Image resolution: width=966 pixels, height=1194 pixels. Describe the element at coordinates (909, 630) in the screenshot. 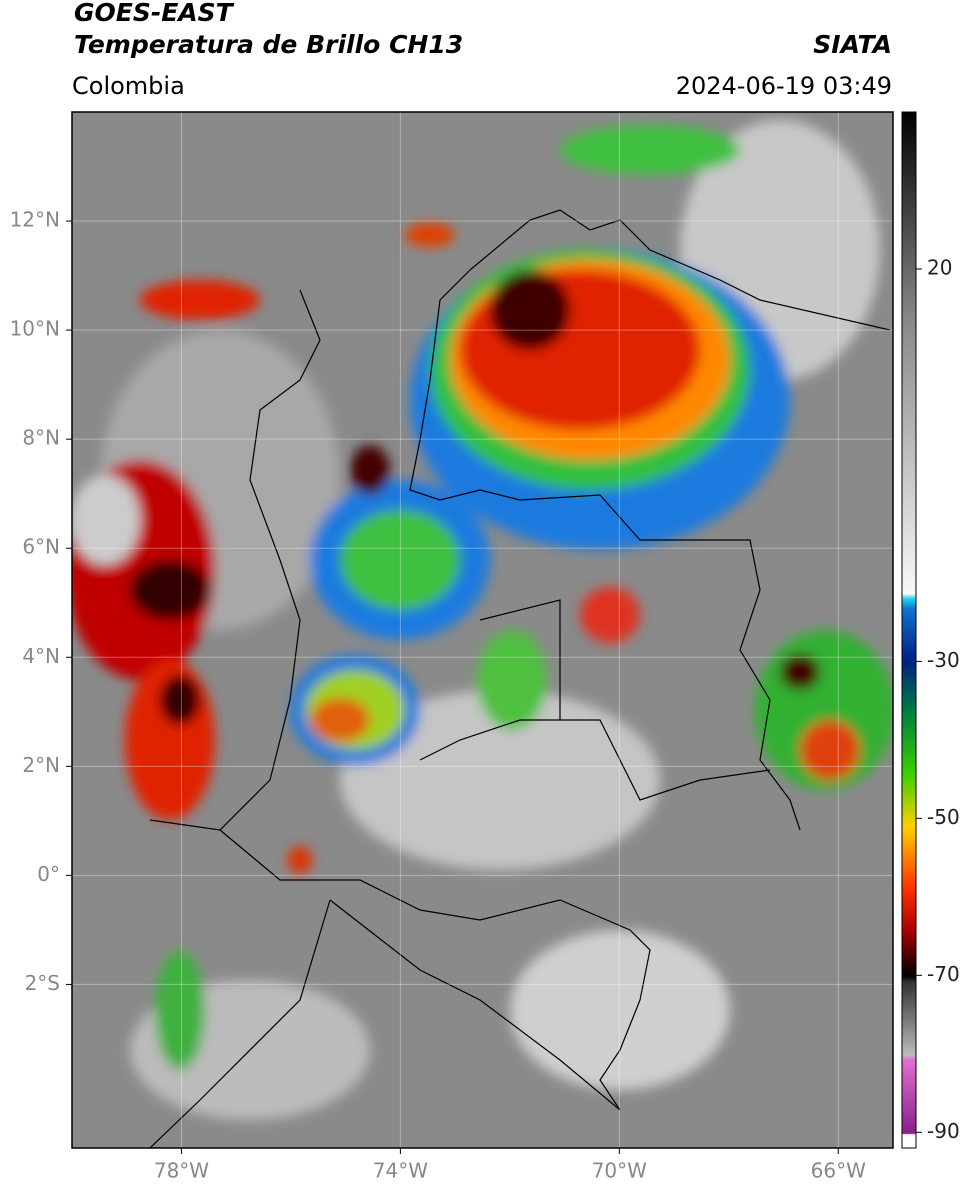

I see `colorbar` at that location.